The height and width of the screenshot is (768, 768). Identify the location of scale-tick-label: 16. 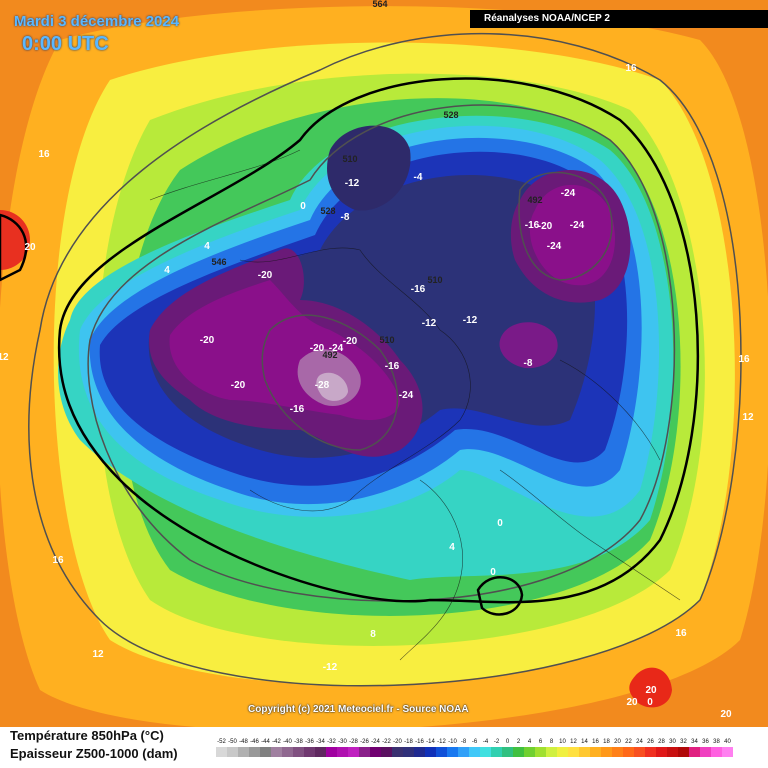
(595, 742).